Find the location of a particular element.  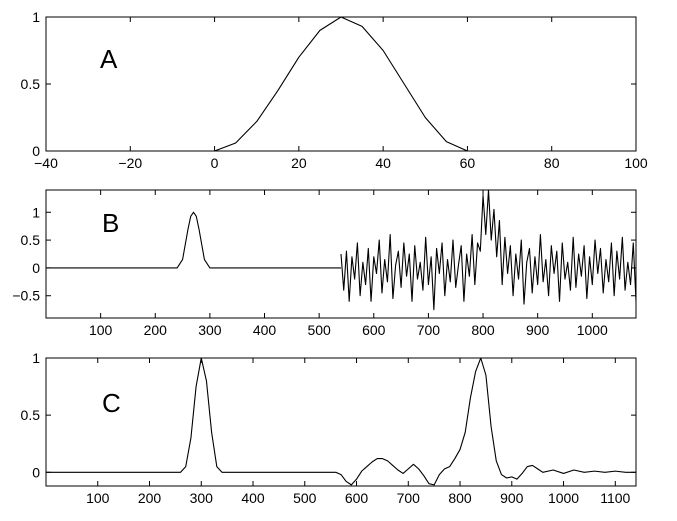

x-tick-label: 20 is located at coordinates (299, 163).